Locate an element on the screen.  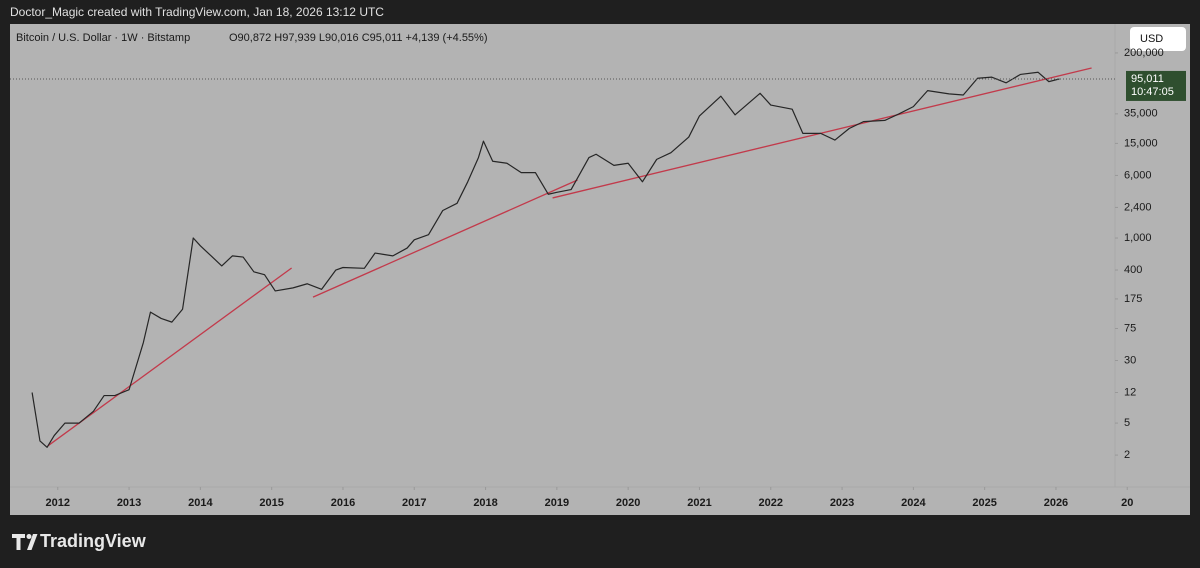
x-tick-label: 2016 is located at coordinates (343, 503).